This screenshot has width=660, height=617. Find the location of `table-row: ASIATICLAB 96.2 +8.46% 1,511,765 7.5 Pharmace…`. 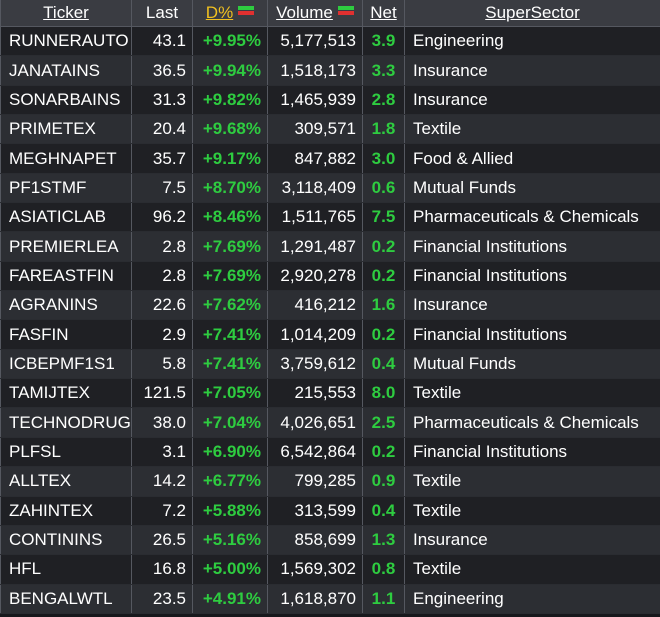

table-row: ASIATICLAB 96.2 +8.46% 1,511,765 7.5 Pharmace… is located at coordinates (330, 217).